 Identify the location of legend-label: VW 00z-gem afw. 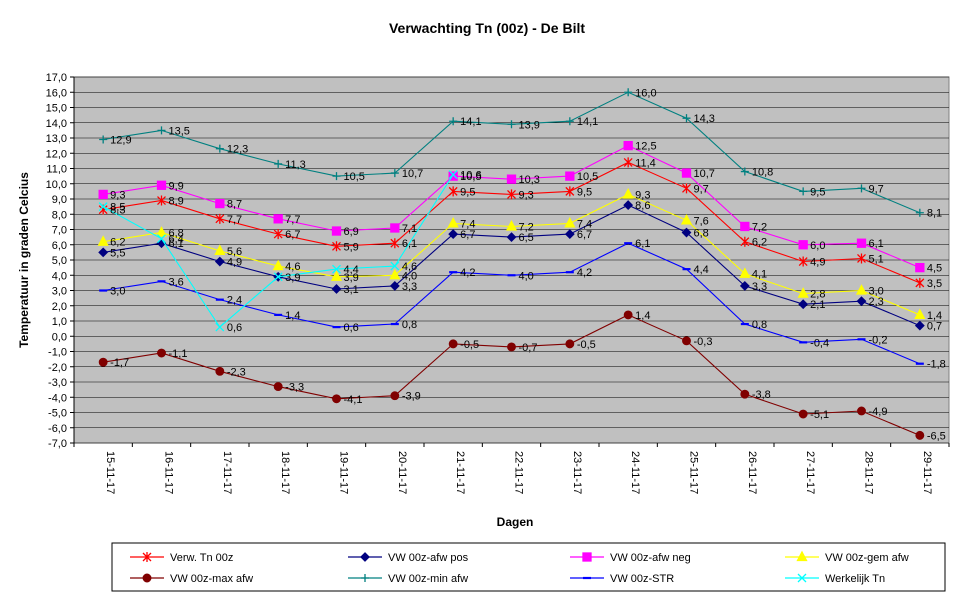
(867, 558).